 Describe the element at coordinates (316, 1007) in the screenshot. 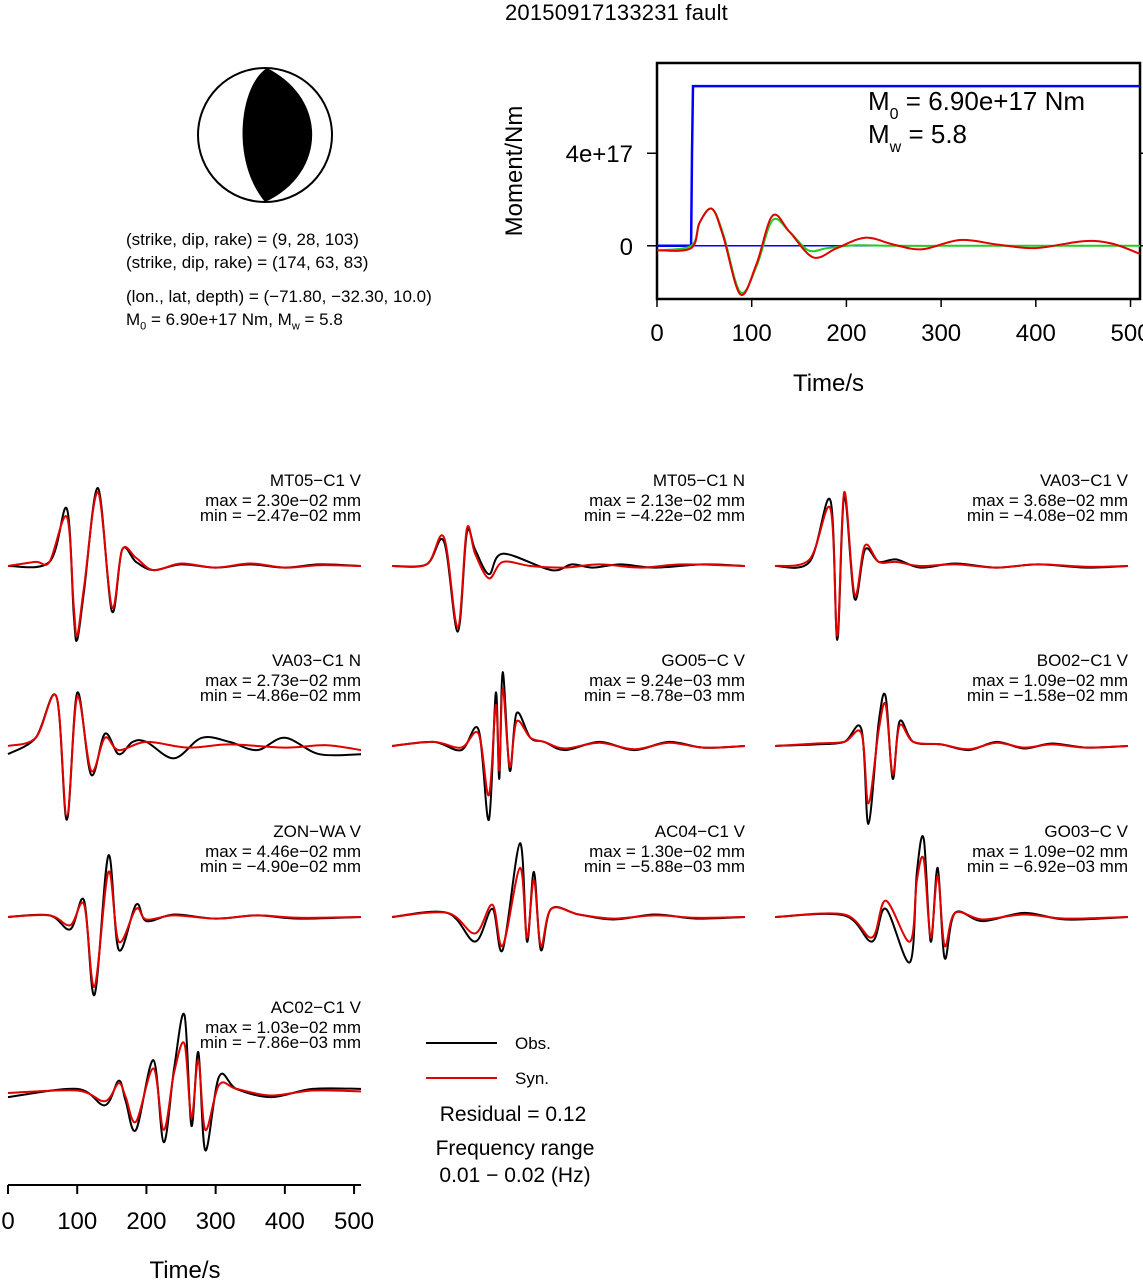

I see `station-label: AC02−C1 V` at that location.